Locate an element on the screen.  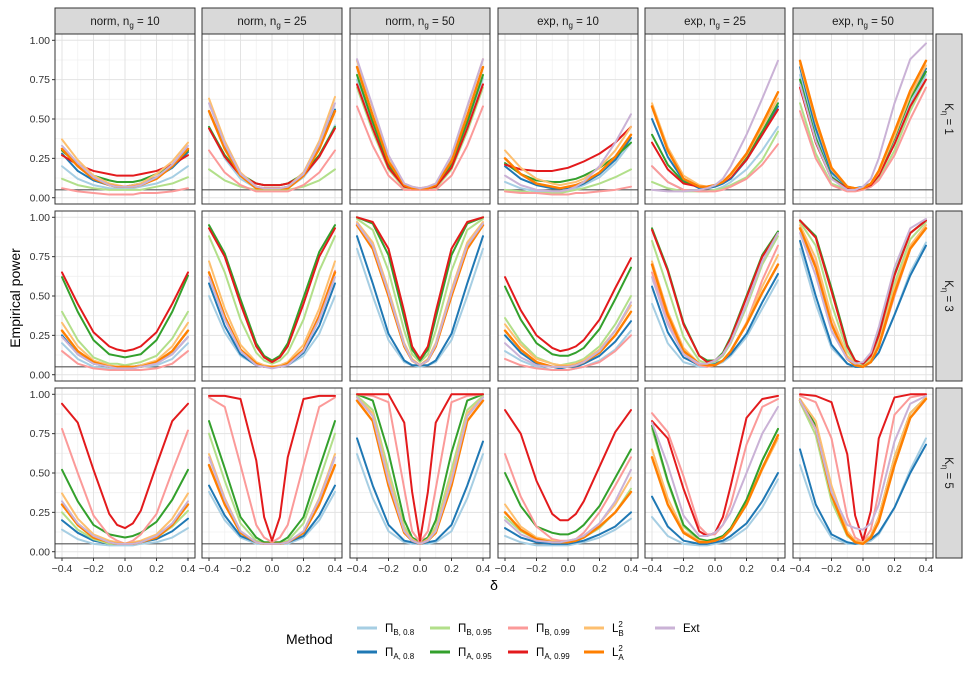
panel-r1-c2 is located at coordinates (272, 119).